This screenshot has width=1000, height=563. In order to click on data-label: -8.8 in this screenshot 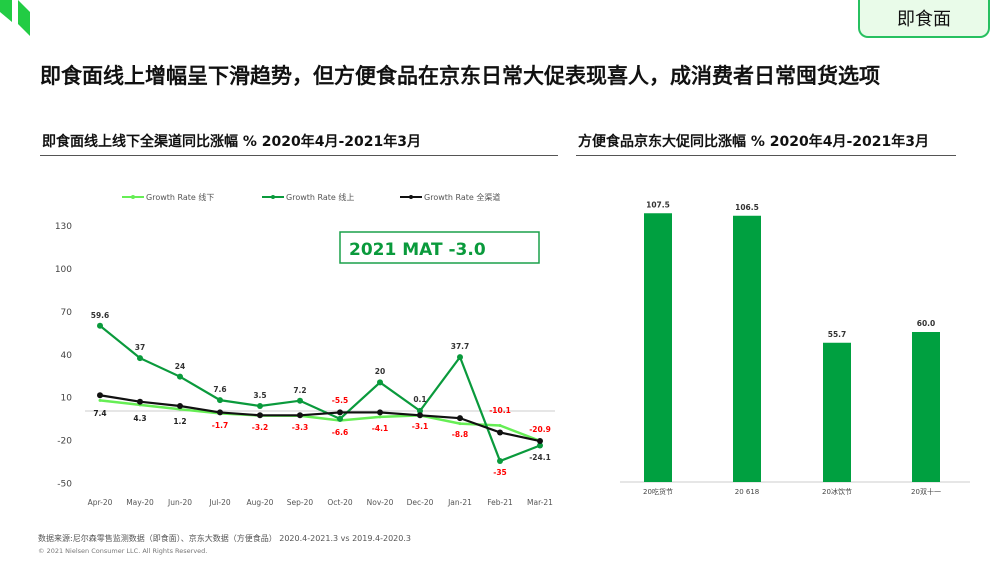, I will do `click(460, 434)`.